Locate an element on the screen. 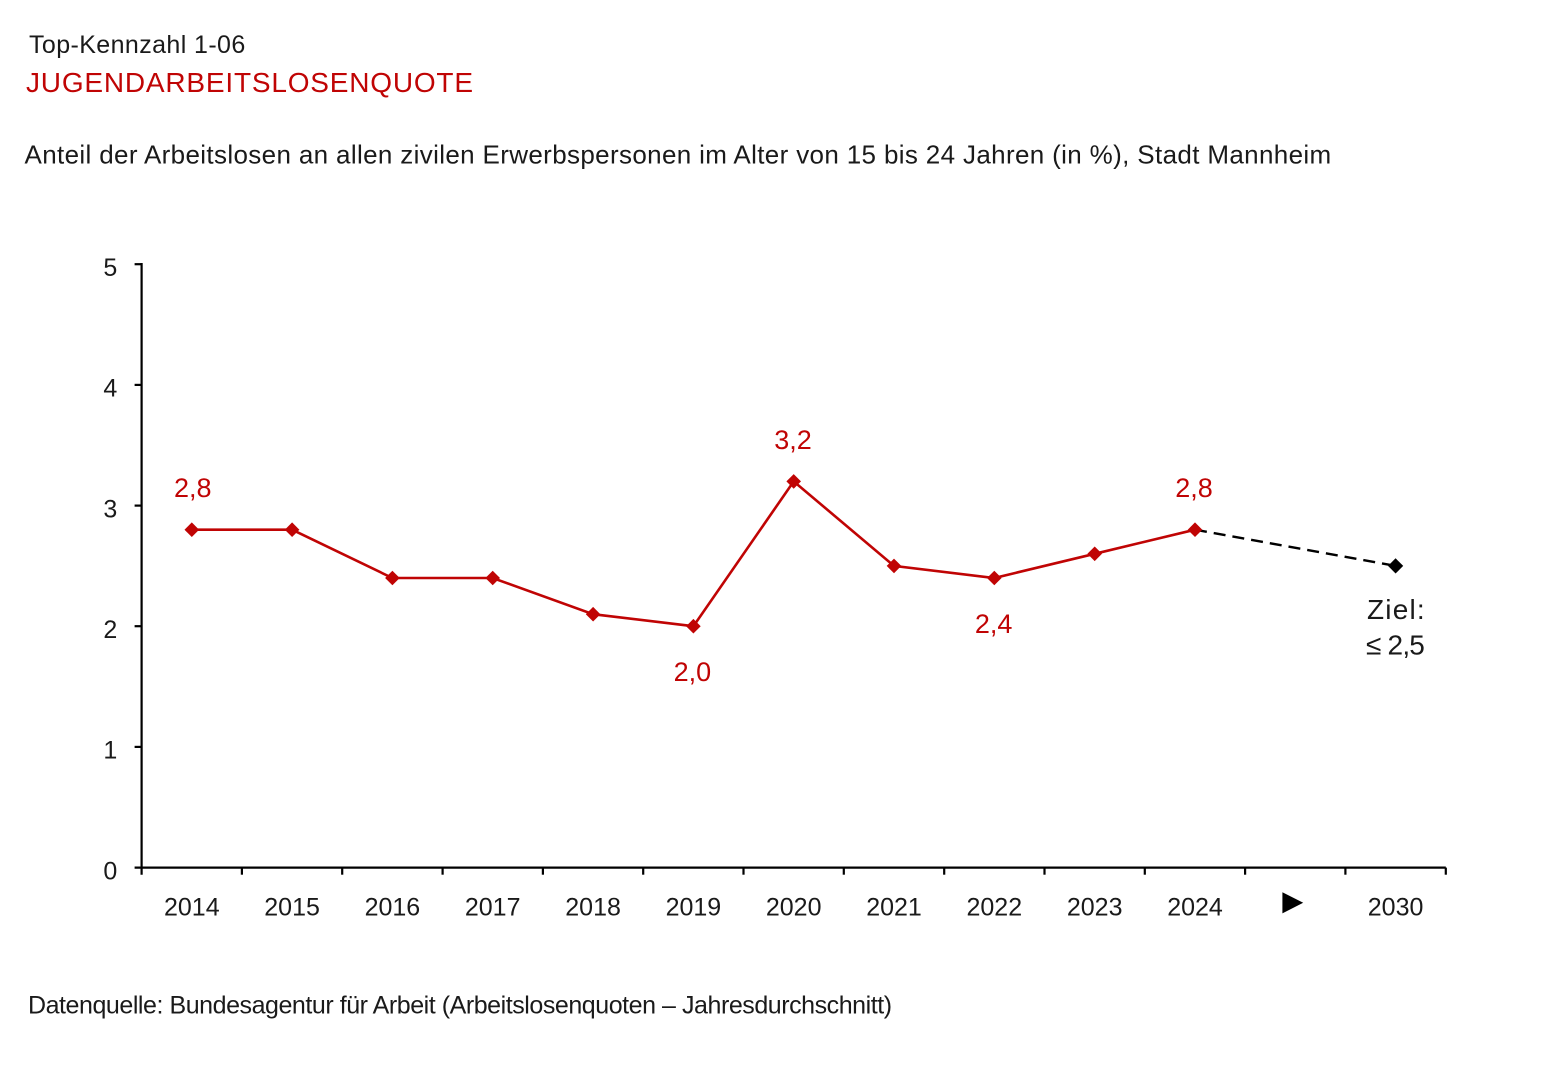 This screenshot has width=1543, height=1080. svg-text: 5 is located at coordinates (110, 268).